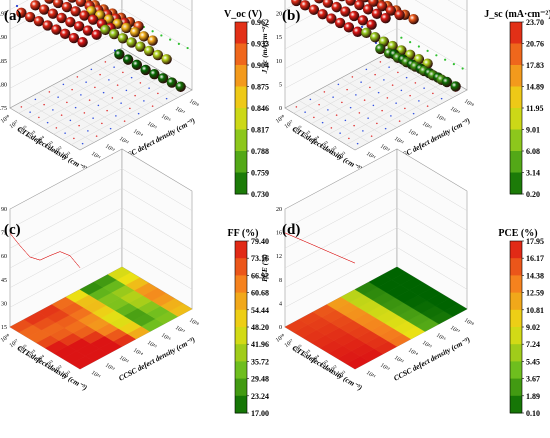 The image size is (550, 438). What do you see at coordinates (23, 349) in the screenshot?
I see `ctl-tick-label: 10¹⁶` at bounding box center [23, 349].